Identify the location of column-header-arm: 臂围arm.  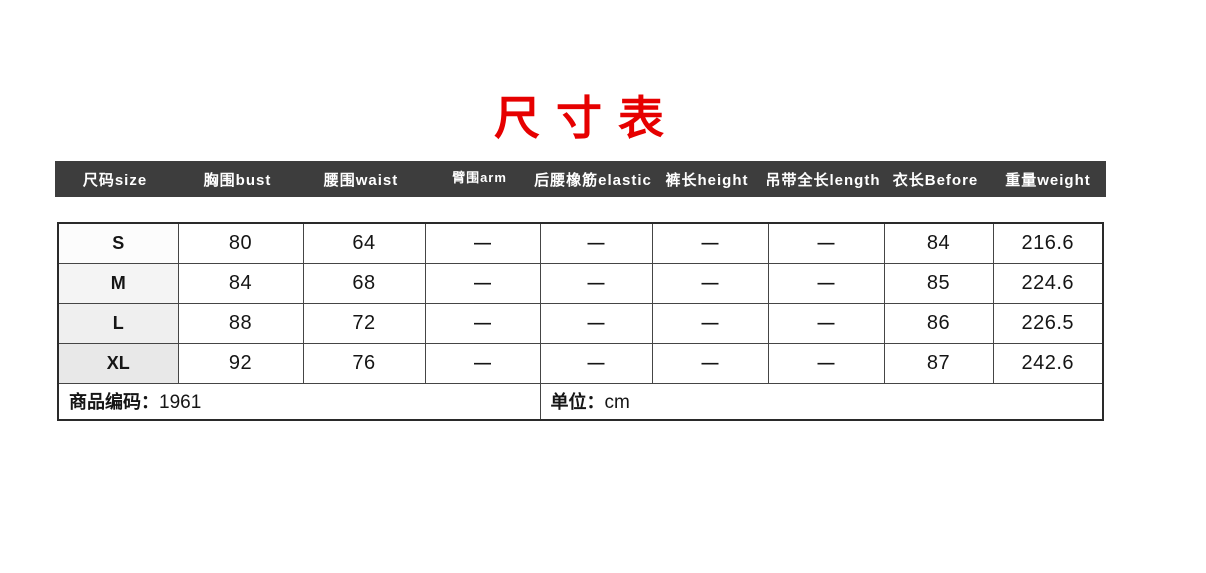
(479, 177).